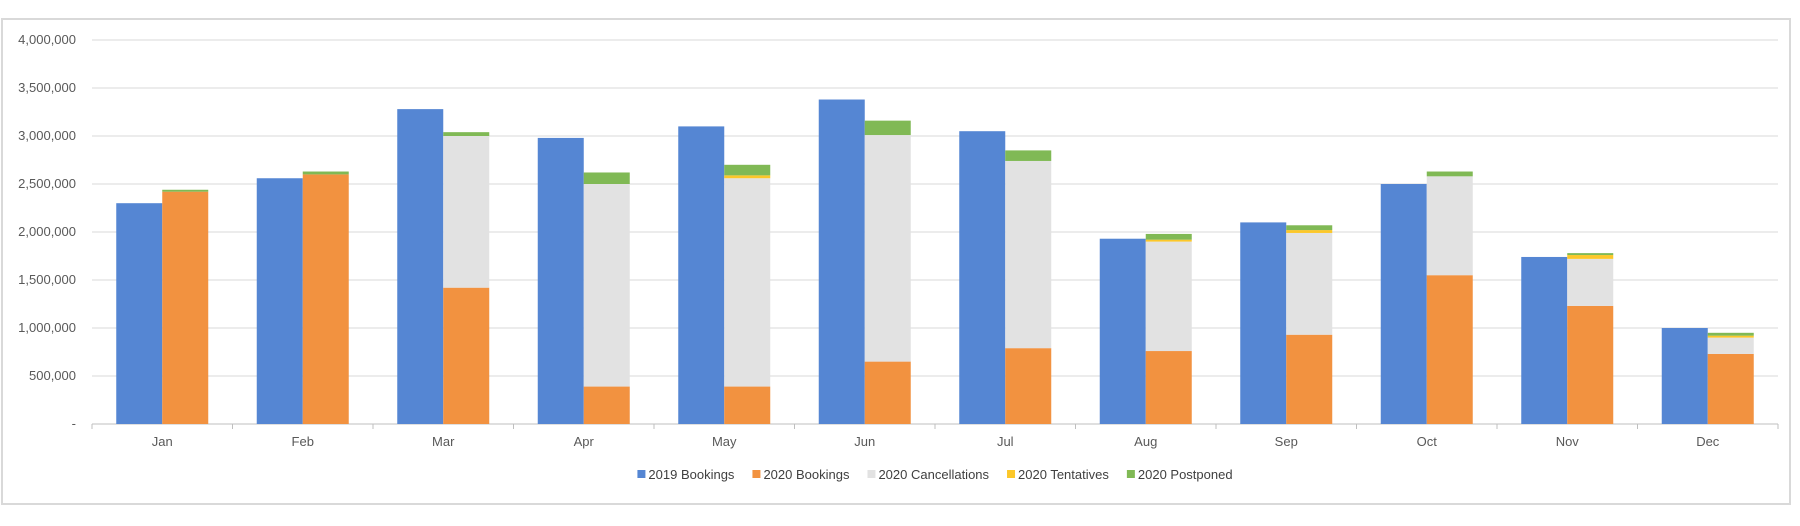 The height and width of the screenshot is (526, 1800). What do you see at coordinates (1145, 441) in the screenshot?
I see `x-tick-label: Aug` at bounding box center [1145, 441].